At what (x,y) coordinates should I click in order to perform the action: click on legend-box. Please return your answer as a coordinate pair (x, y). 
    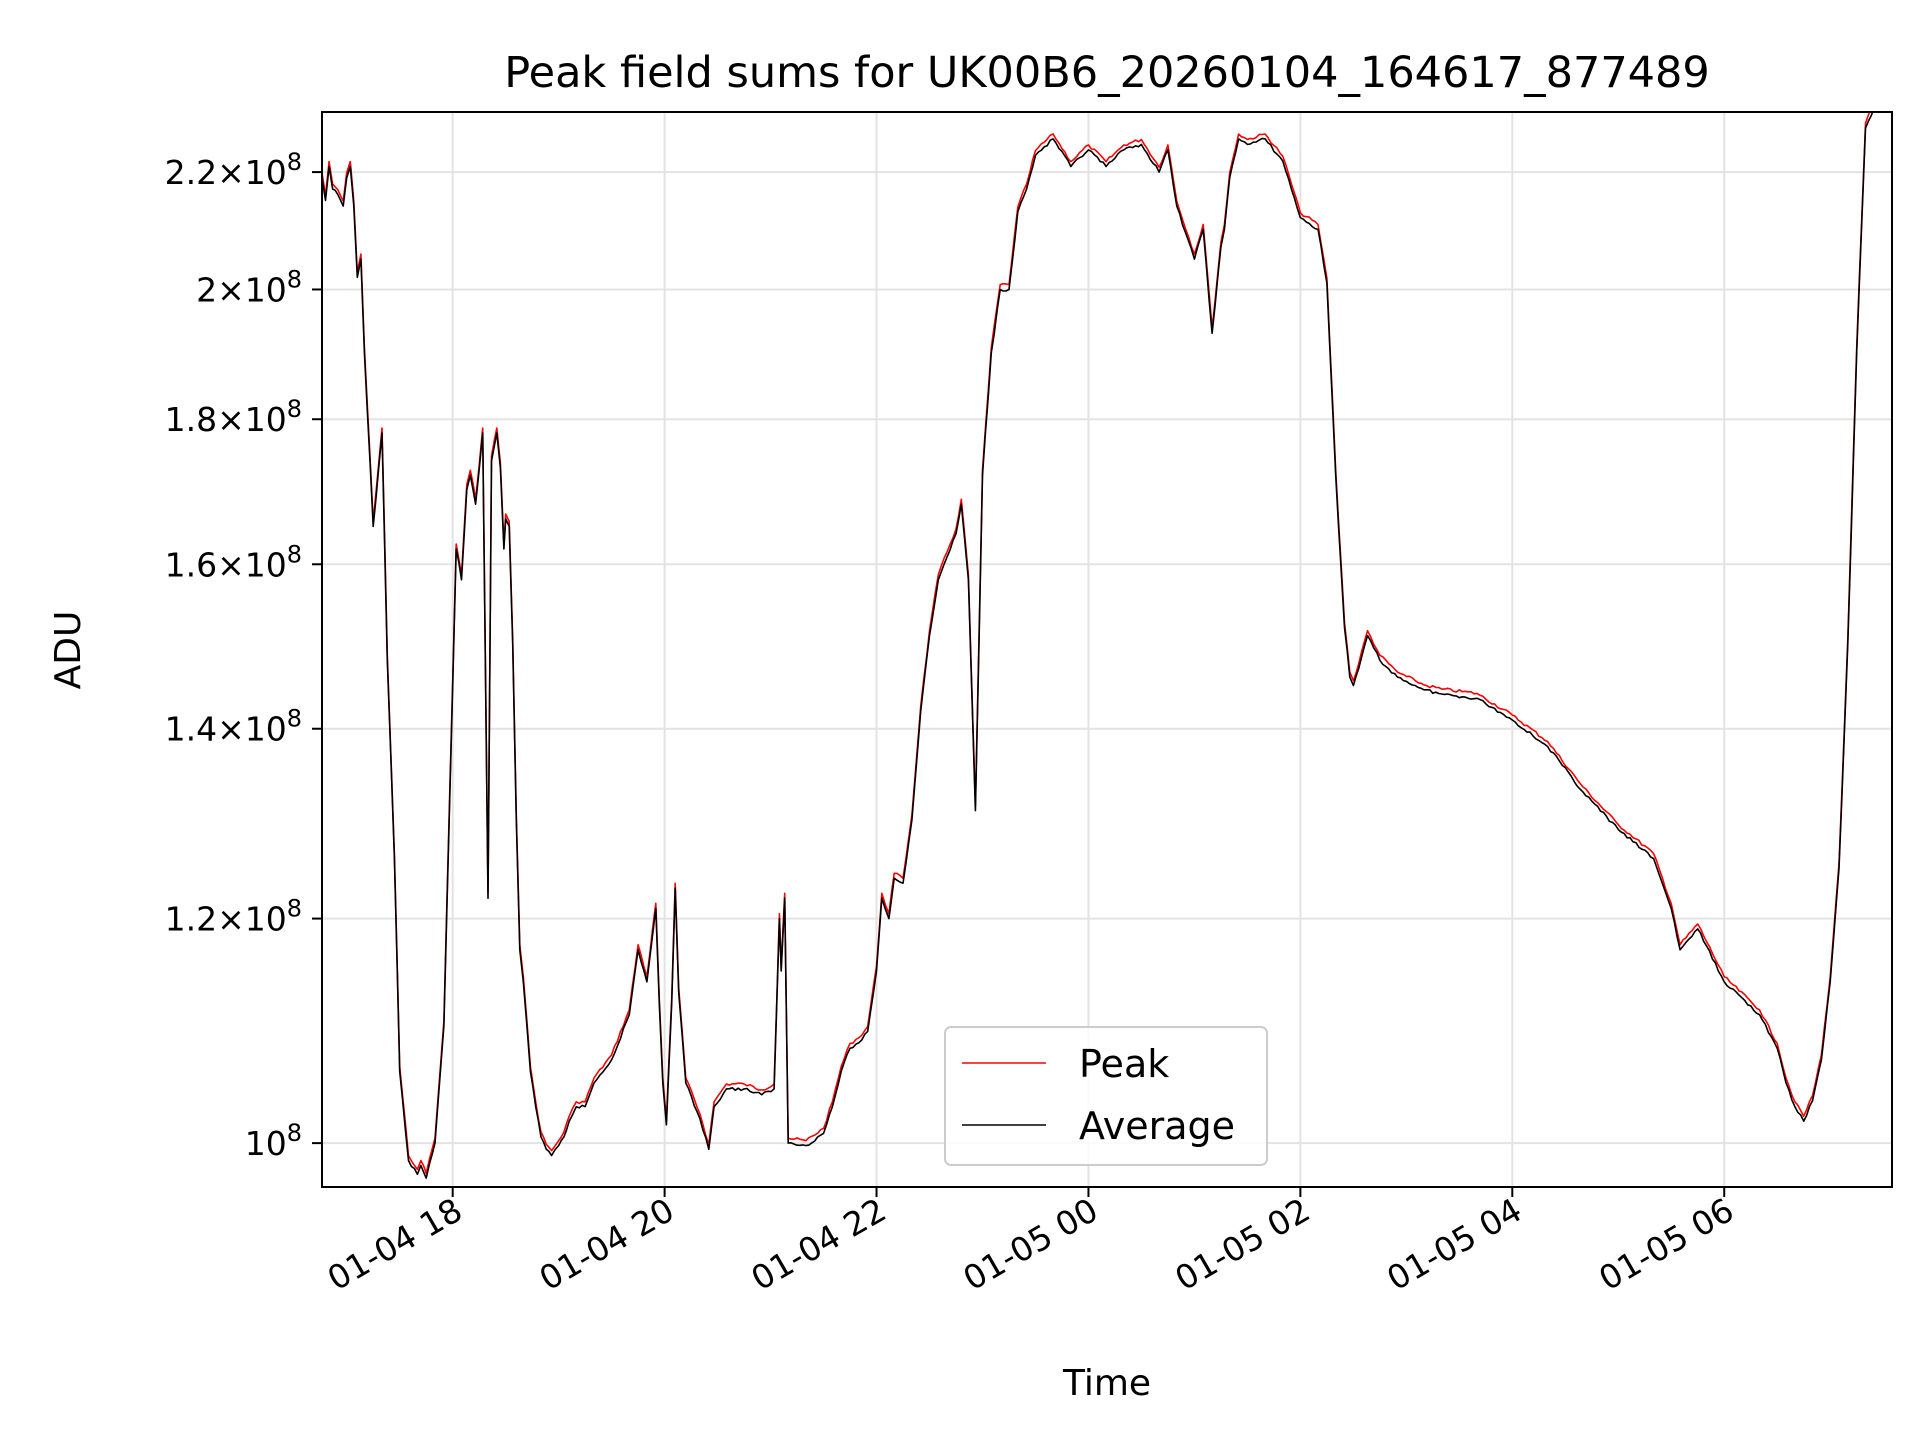
    Looking at the image, I should click on (1106, 1096).